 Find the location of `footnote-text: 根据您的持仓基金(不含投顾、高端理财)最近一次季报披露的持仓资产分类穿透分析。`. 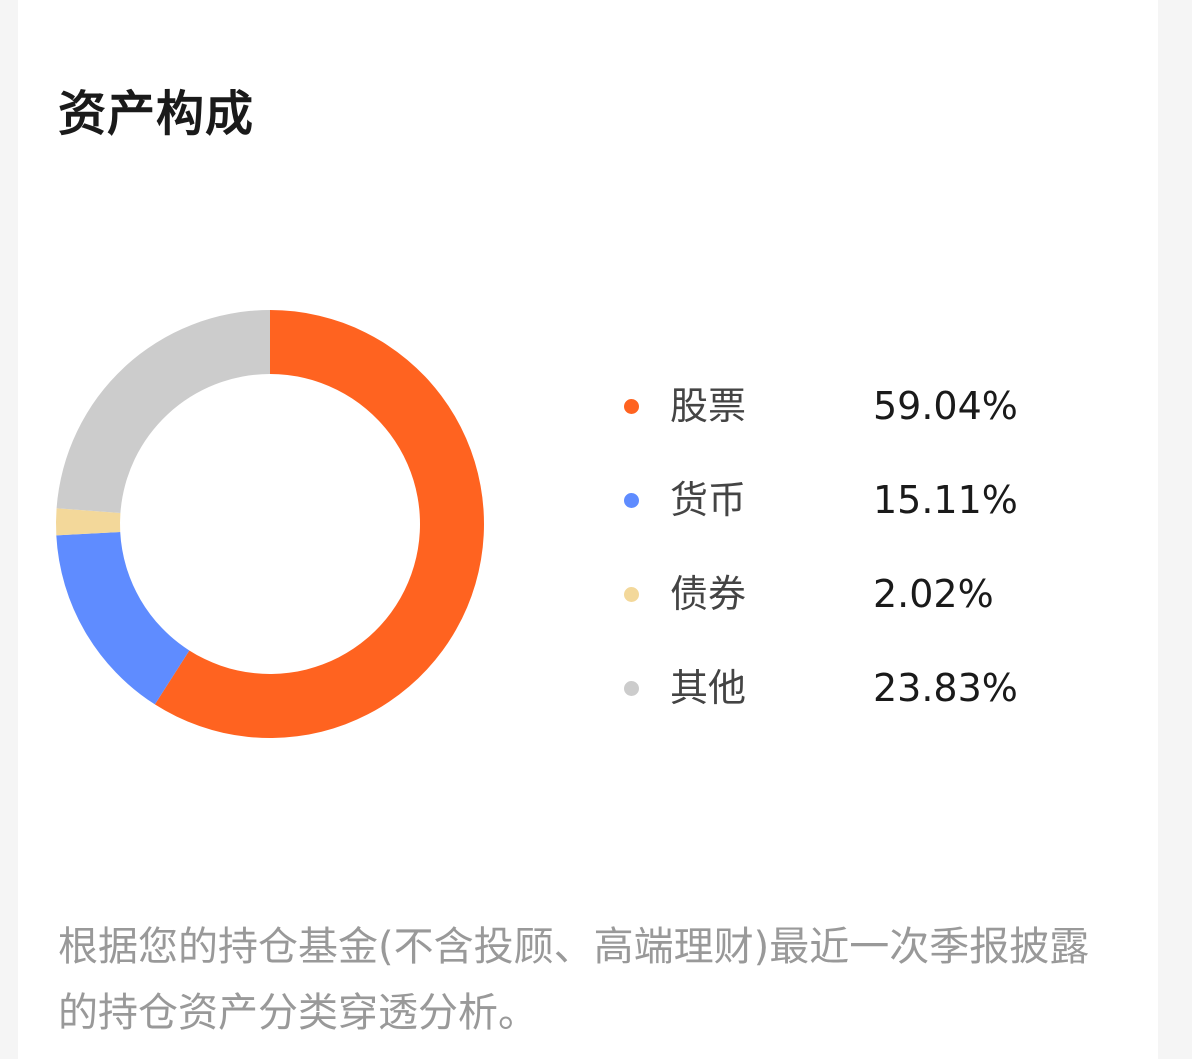

footnote-text: 根据您的持仓基金(不含投顾、高端理财)最近一次季报披露的持仓资产分类穿透分析。 is located at coordinates (574, 980).